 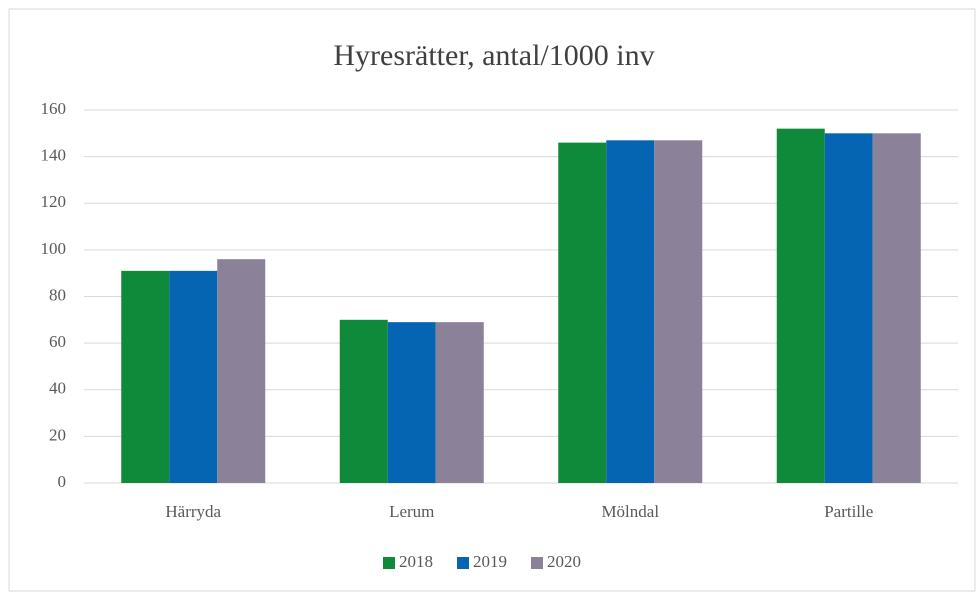 What do you see at coordinates (411, 511) in the screenshot?
I see `x-tick-label: Lerum` at bounding box center [411, 511].